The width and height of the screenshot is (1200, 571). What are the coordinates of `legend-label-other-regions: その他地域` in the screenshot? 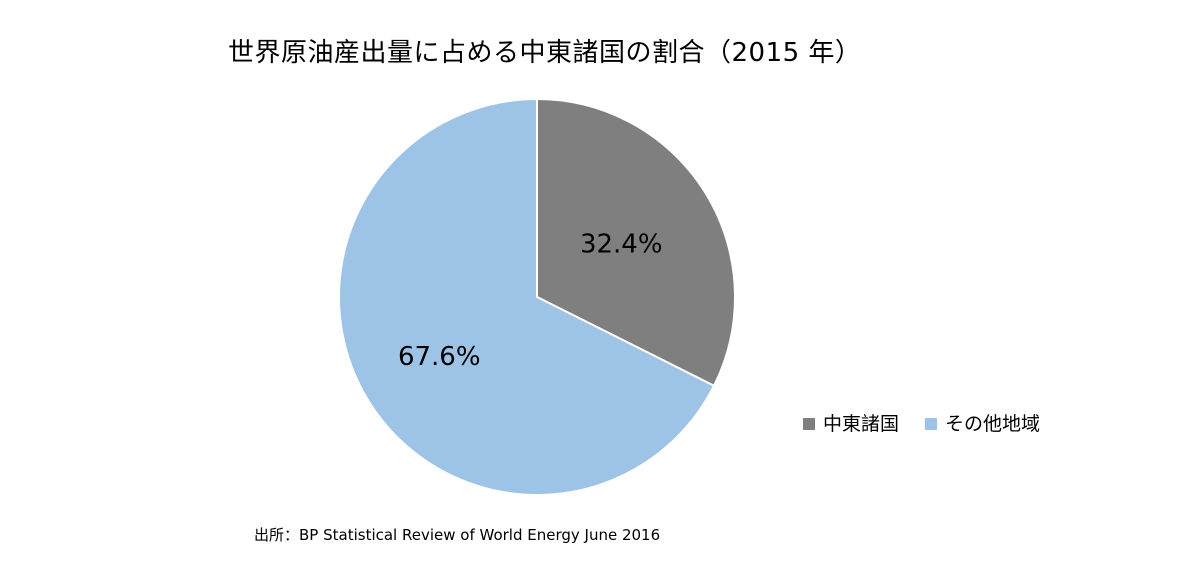 It's located at (993, 424).